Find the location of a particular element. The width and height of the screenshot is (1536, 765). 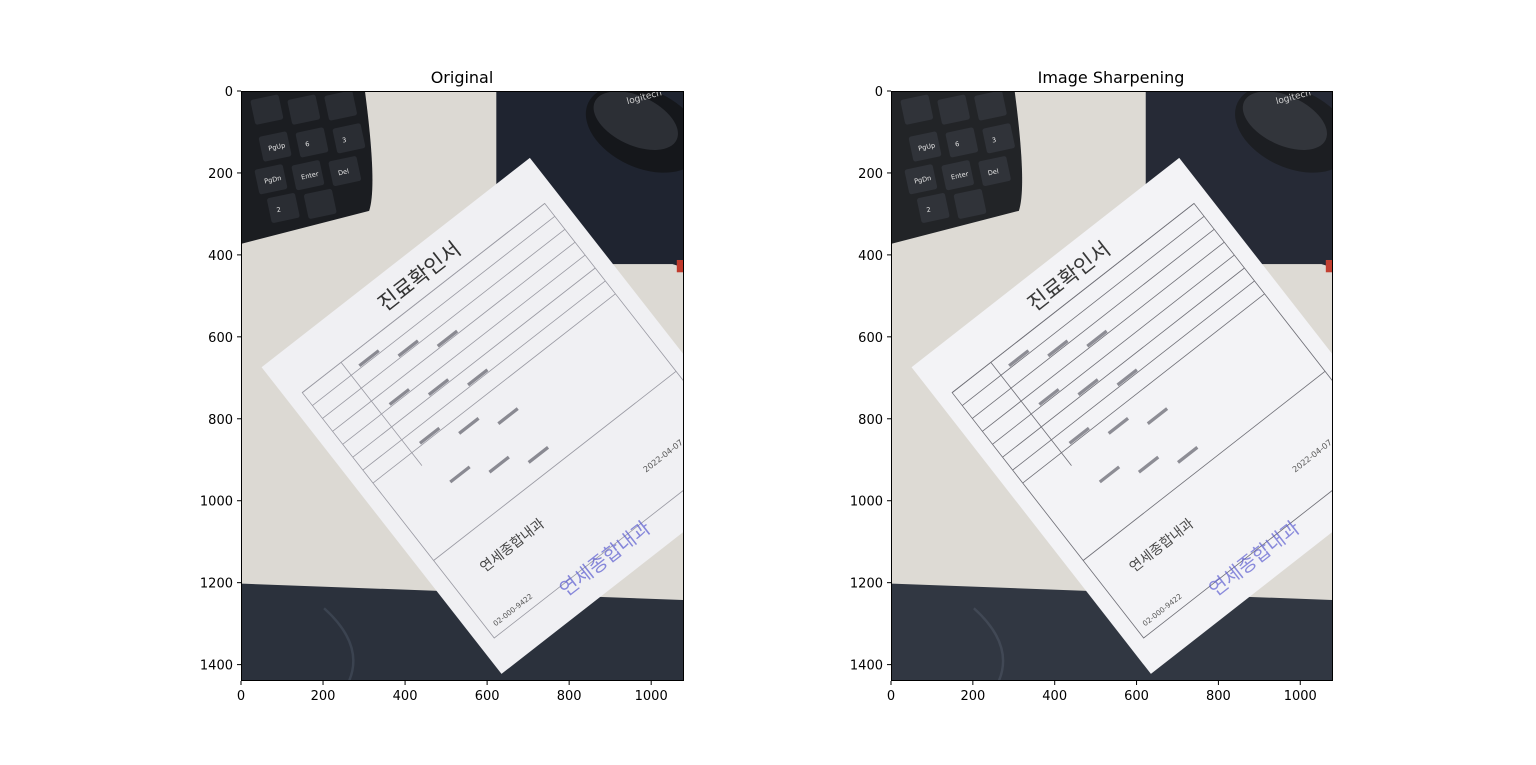

panel-title: Original is located at coordinates (462, 77).